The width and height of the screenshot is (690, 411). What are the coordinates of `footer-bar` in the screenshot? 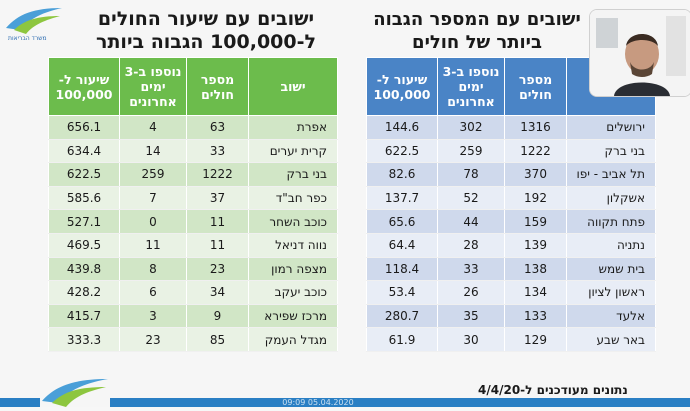 It's located at (400, 402).